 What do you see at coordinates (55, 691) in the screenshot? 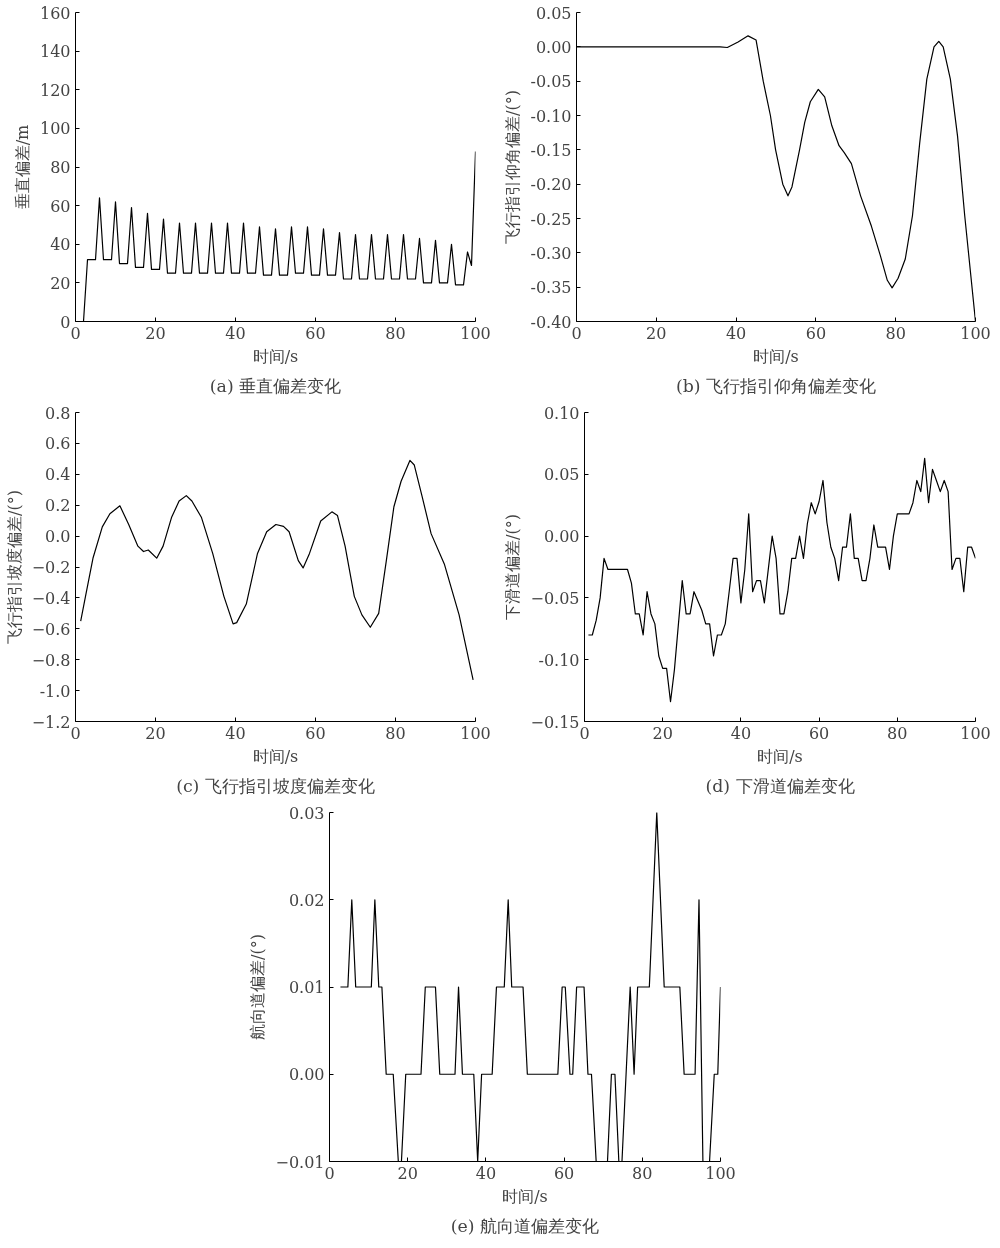
I see `y-tick-label: -1.0` at bounding box center [55, 691].